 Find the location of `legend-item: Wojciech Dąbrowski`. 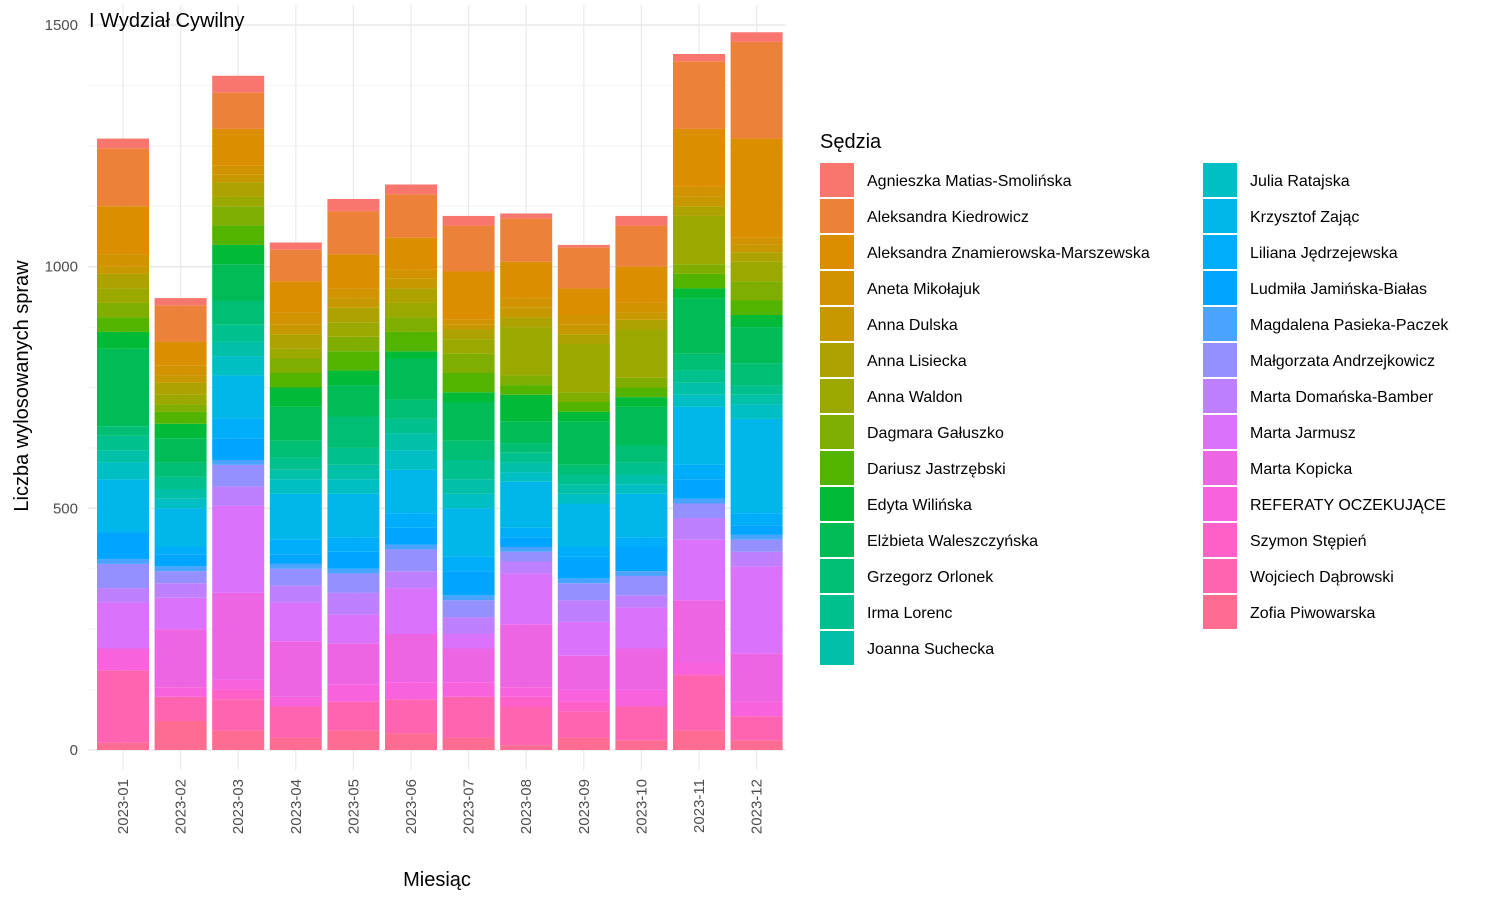

legend-item: Wojciech Dąbrowski is located at coordinates (1298, 576).